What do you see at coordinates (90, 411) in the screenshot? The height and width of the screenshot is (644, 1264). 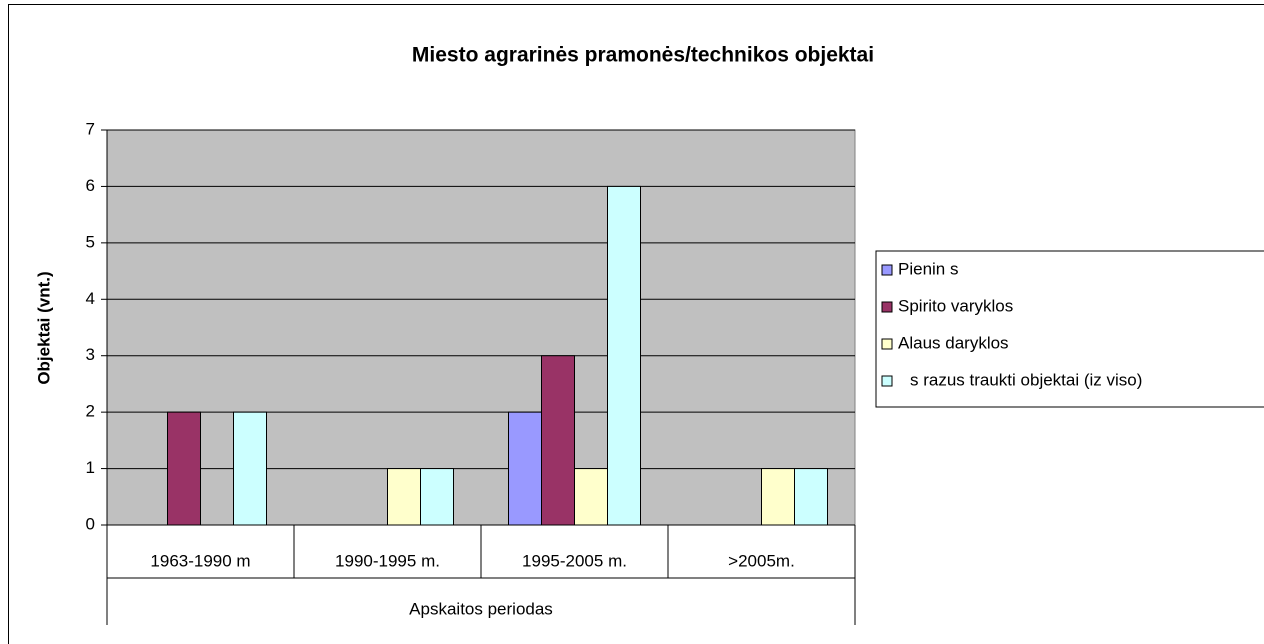 I see `y-tick-label: 2` at bounding box center [90, 411].